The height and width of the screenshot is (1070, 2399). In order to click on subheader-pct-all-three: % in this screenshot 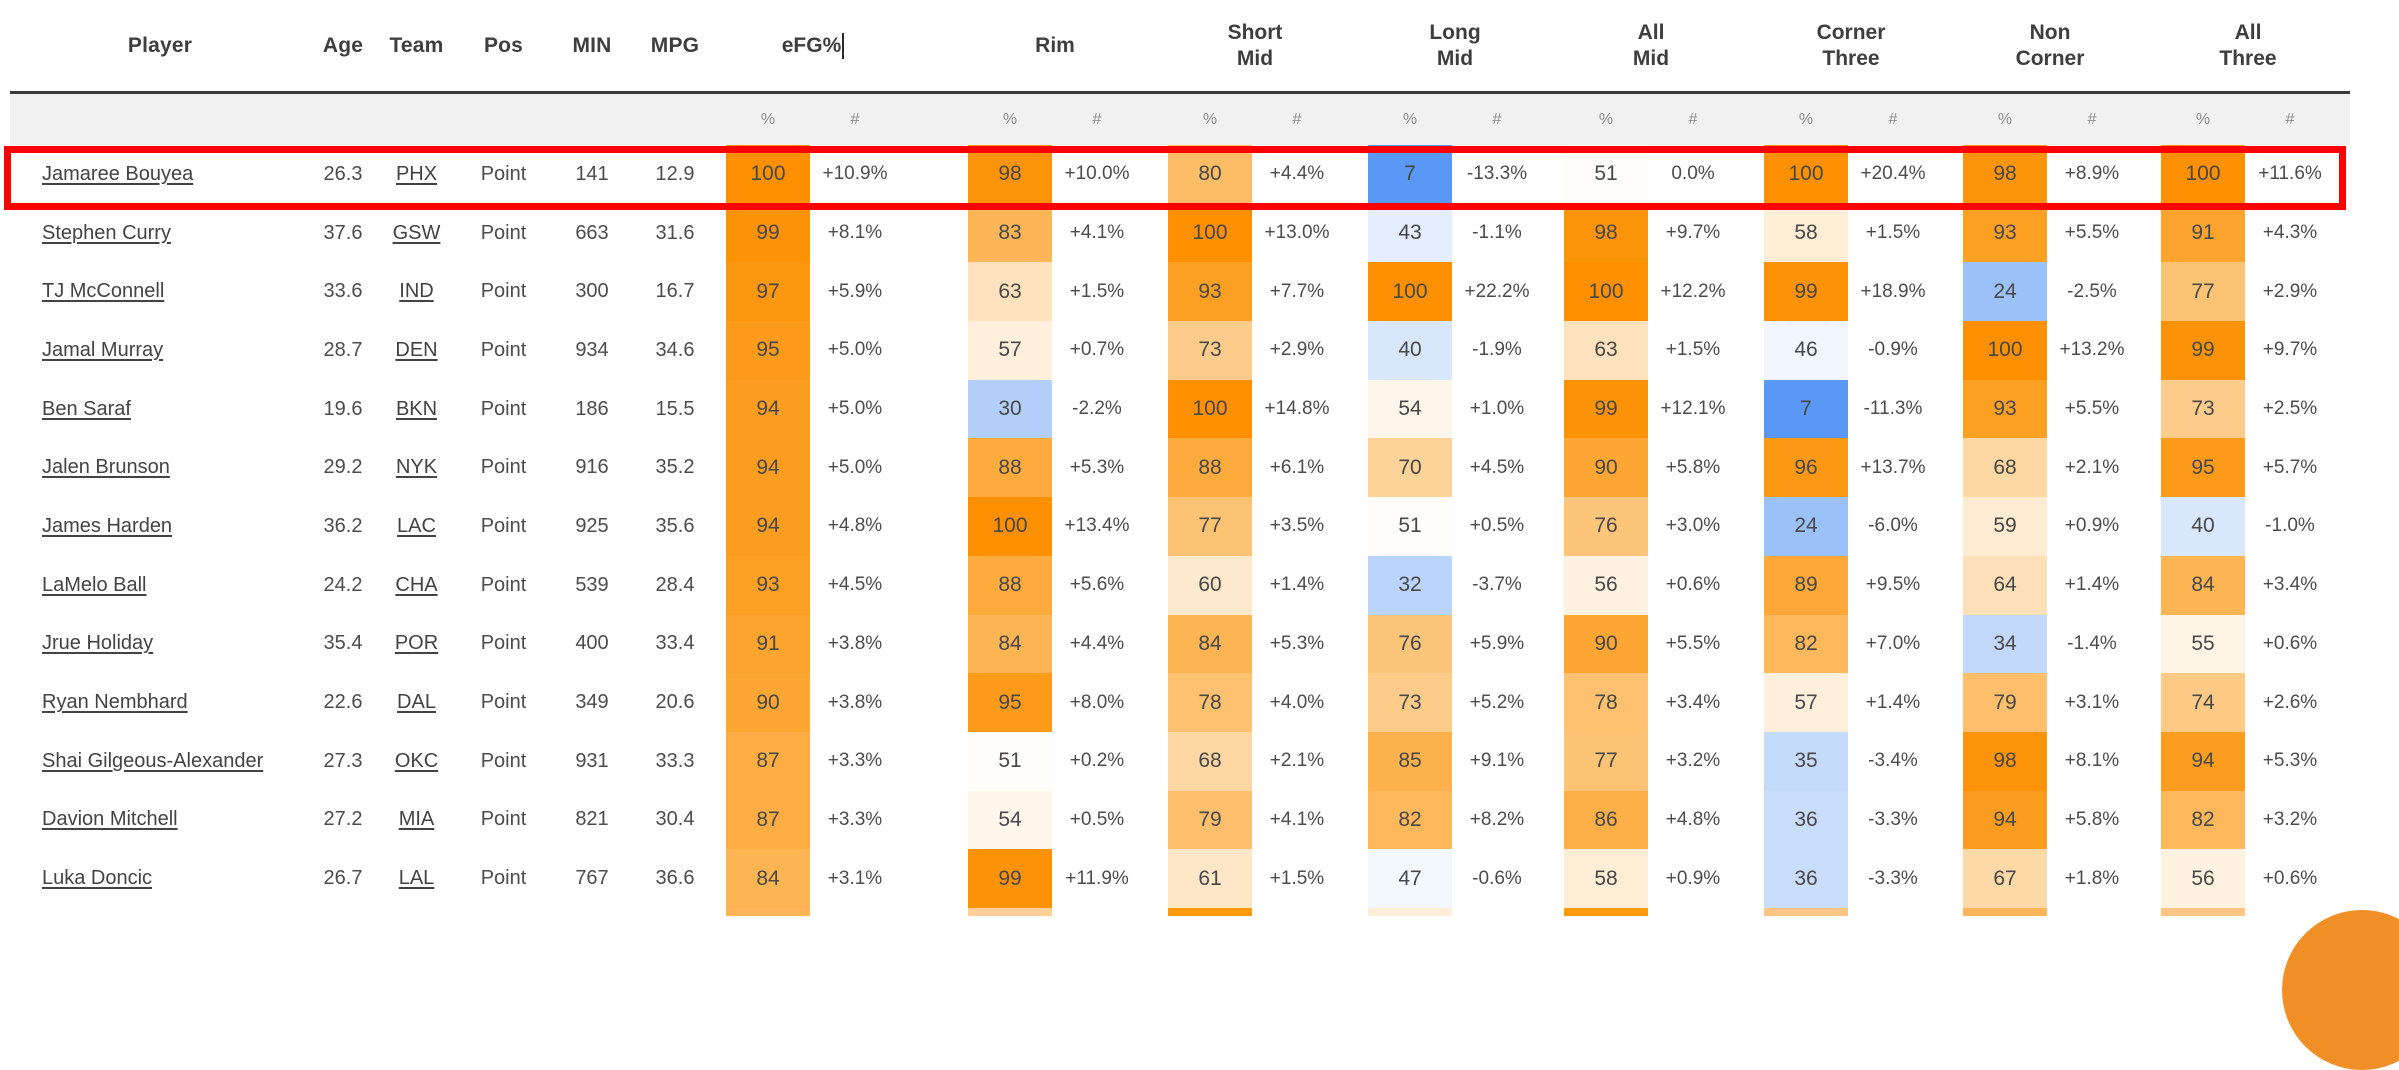, I will do `click(2203, 119)`.